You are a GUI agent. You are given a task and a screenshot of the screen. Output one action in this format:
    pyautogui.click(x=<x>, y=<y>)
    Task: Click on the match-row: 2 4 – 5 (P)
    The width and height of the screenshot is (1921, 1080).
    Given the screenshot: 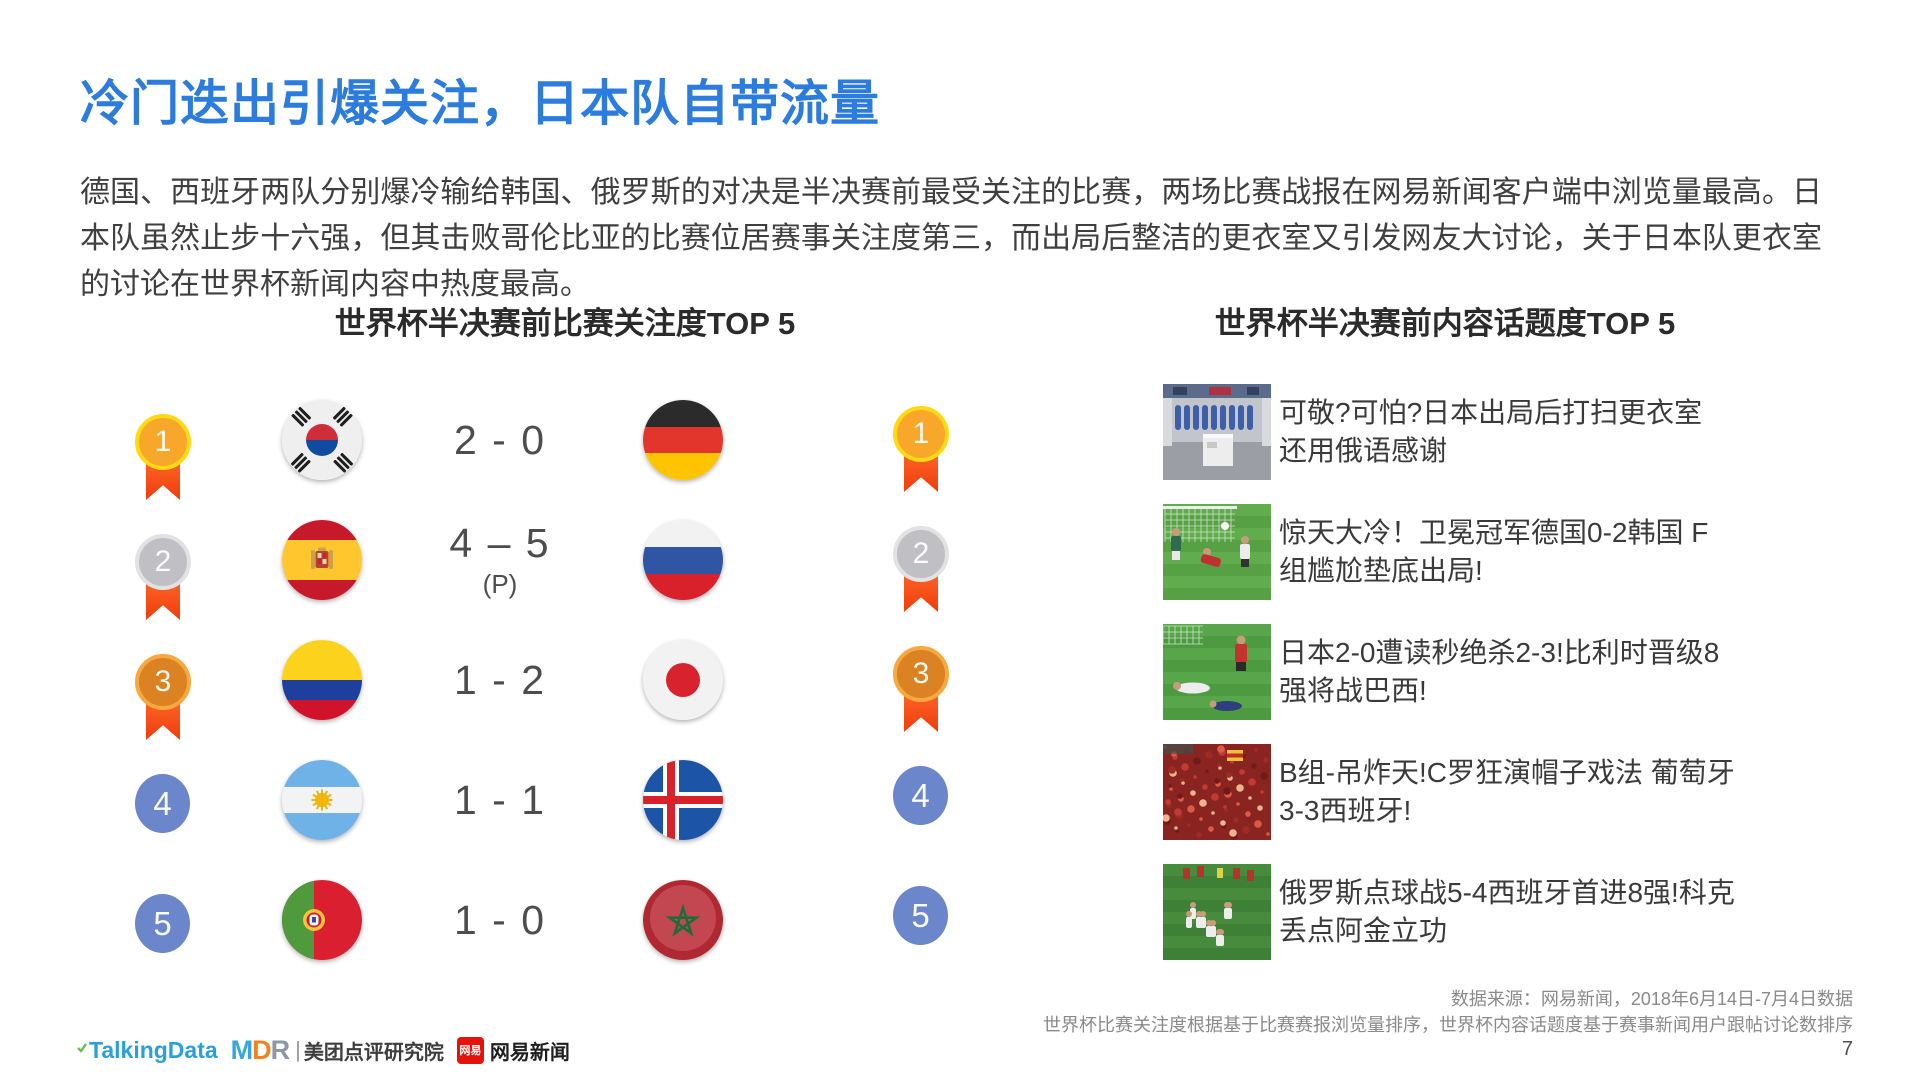 What is the action you would take?
    pyautogui.click(x=465, y=560)
    